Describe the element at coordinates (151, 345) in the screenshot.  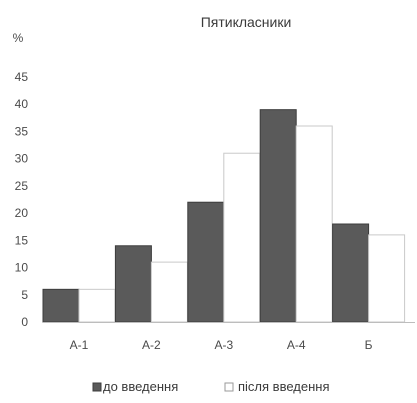
I see `x-tick-label: А-2` at that location.